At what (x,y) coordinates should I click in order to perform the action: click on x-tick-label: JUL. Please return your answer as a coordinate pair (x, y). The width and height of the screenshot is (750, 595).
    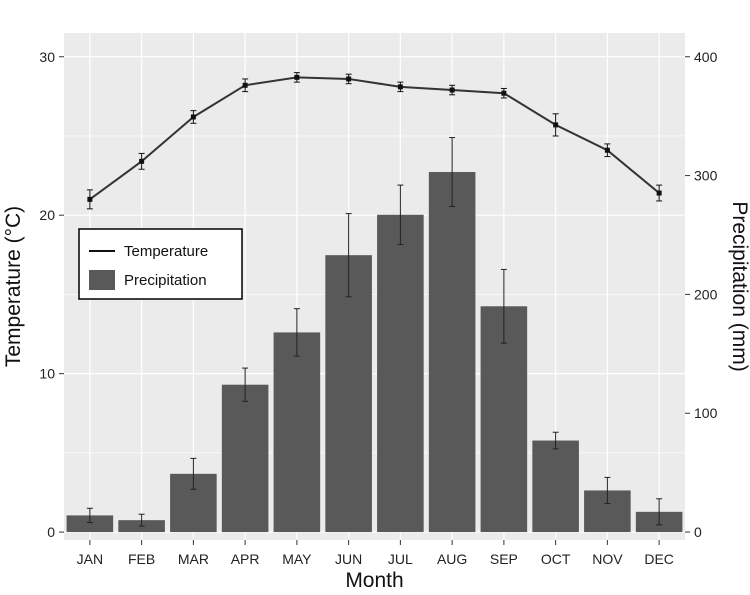
    Looking at the image, I should click on (400, 559).